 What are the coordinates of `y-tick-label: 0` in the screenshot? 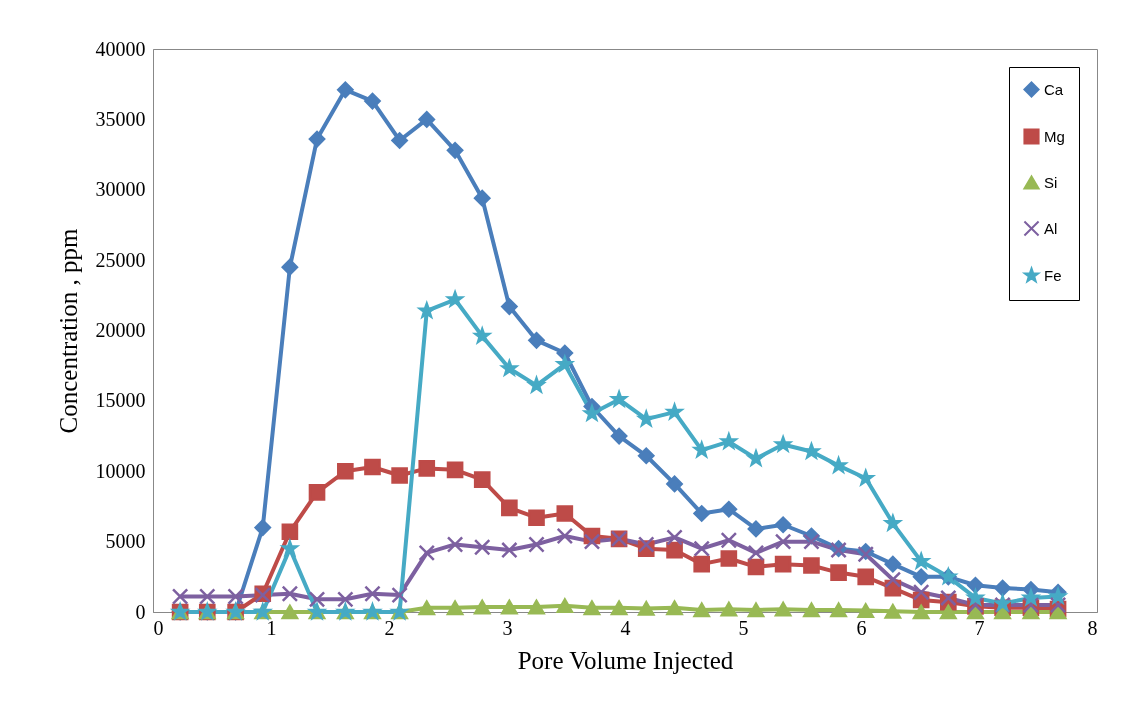 It's located at (140, 611).